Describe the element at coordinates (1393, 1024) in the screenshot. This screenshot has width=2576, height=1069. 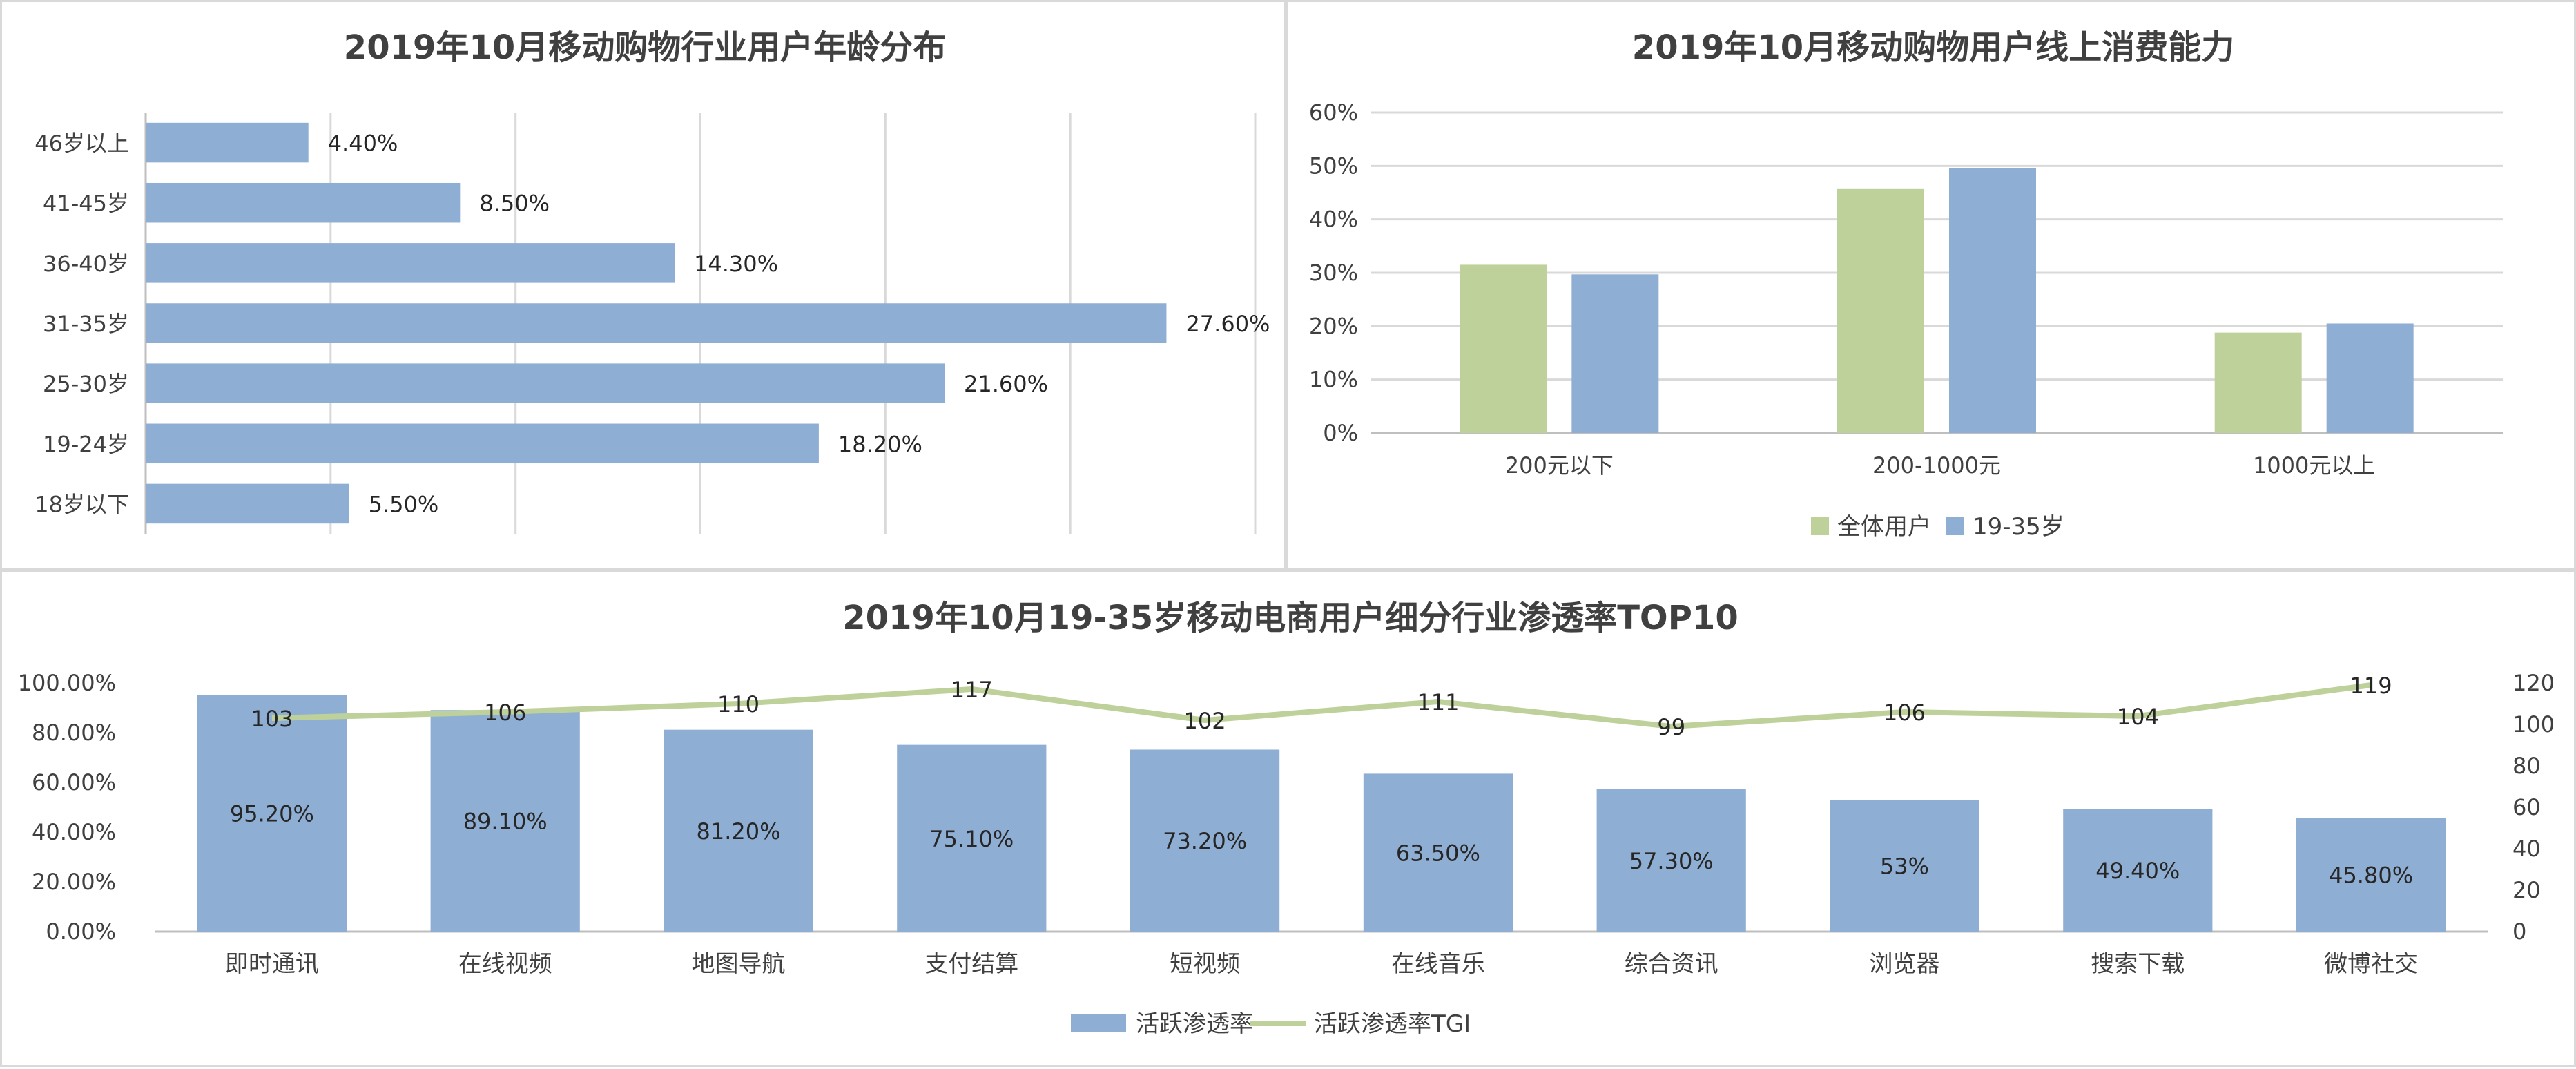
I see `legend-label-tgi: 活跃渗透率TGI` at that location.